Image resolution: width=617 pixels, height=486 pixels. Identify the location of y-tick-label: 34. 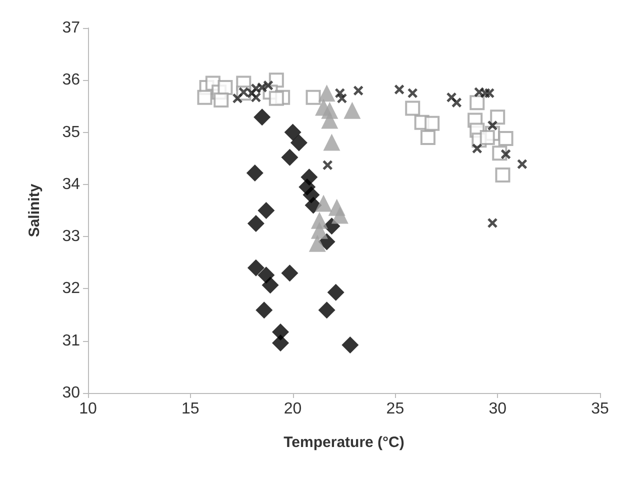
(71, 184).